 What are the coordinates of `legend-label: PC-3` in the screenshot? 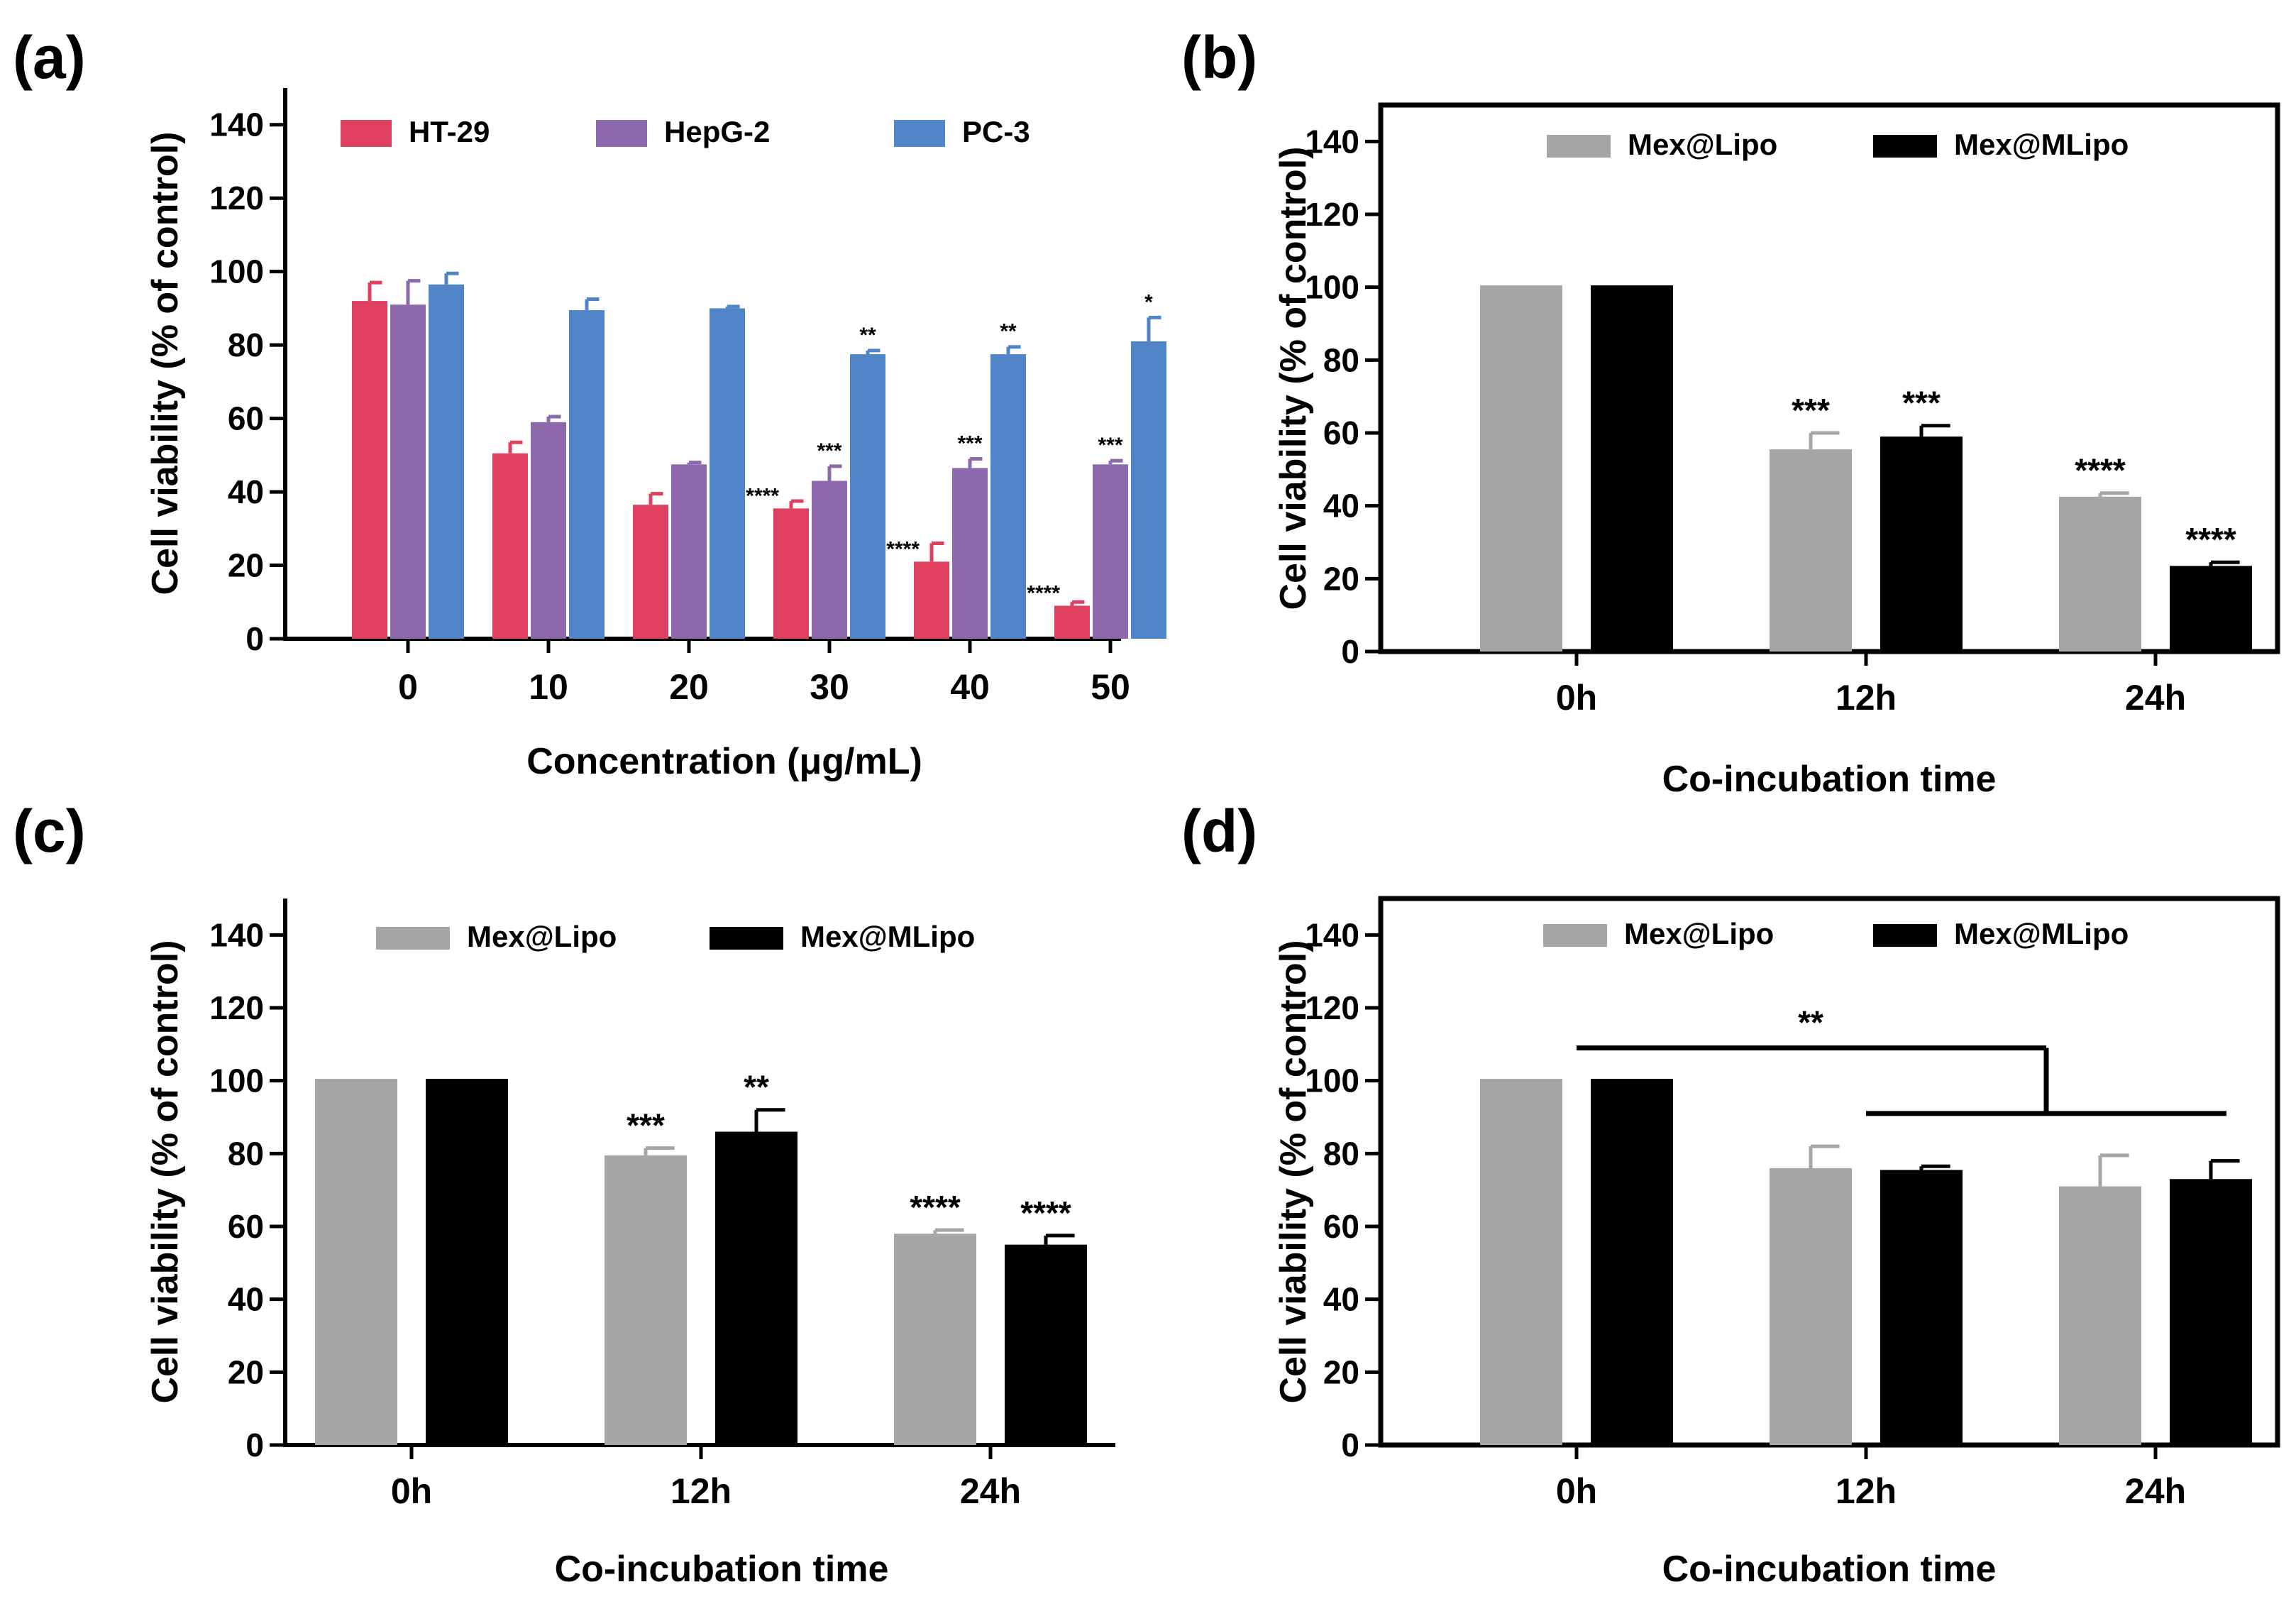 It's located at (996, 131).